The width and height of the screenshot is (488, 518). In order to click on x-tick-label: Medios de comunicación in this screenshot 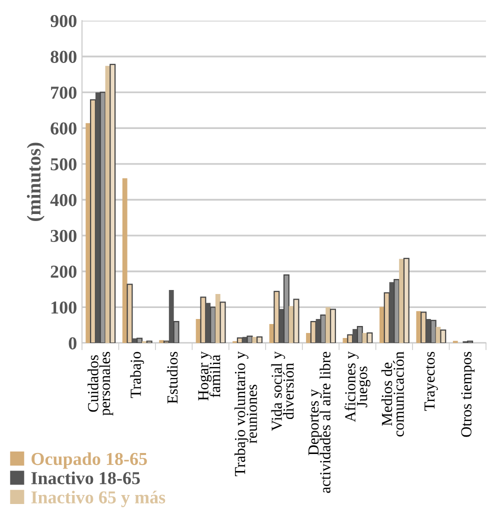, I will do `click(392, 394)`.